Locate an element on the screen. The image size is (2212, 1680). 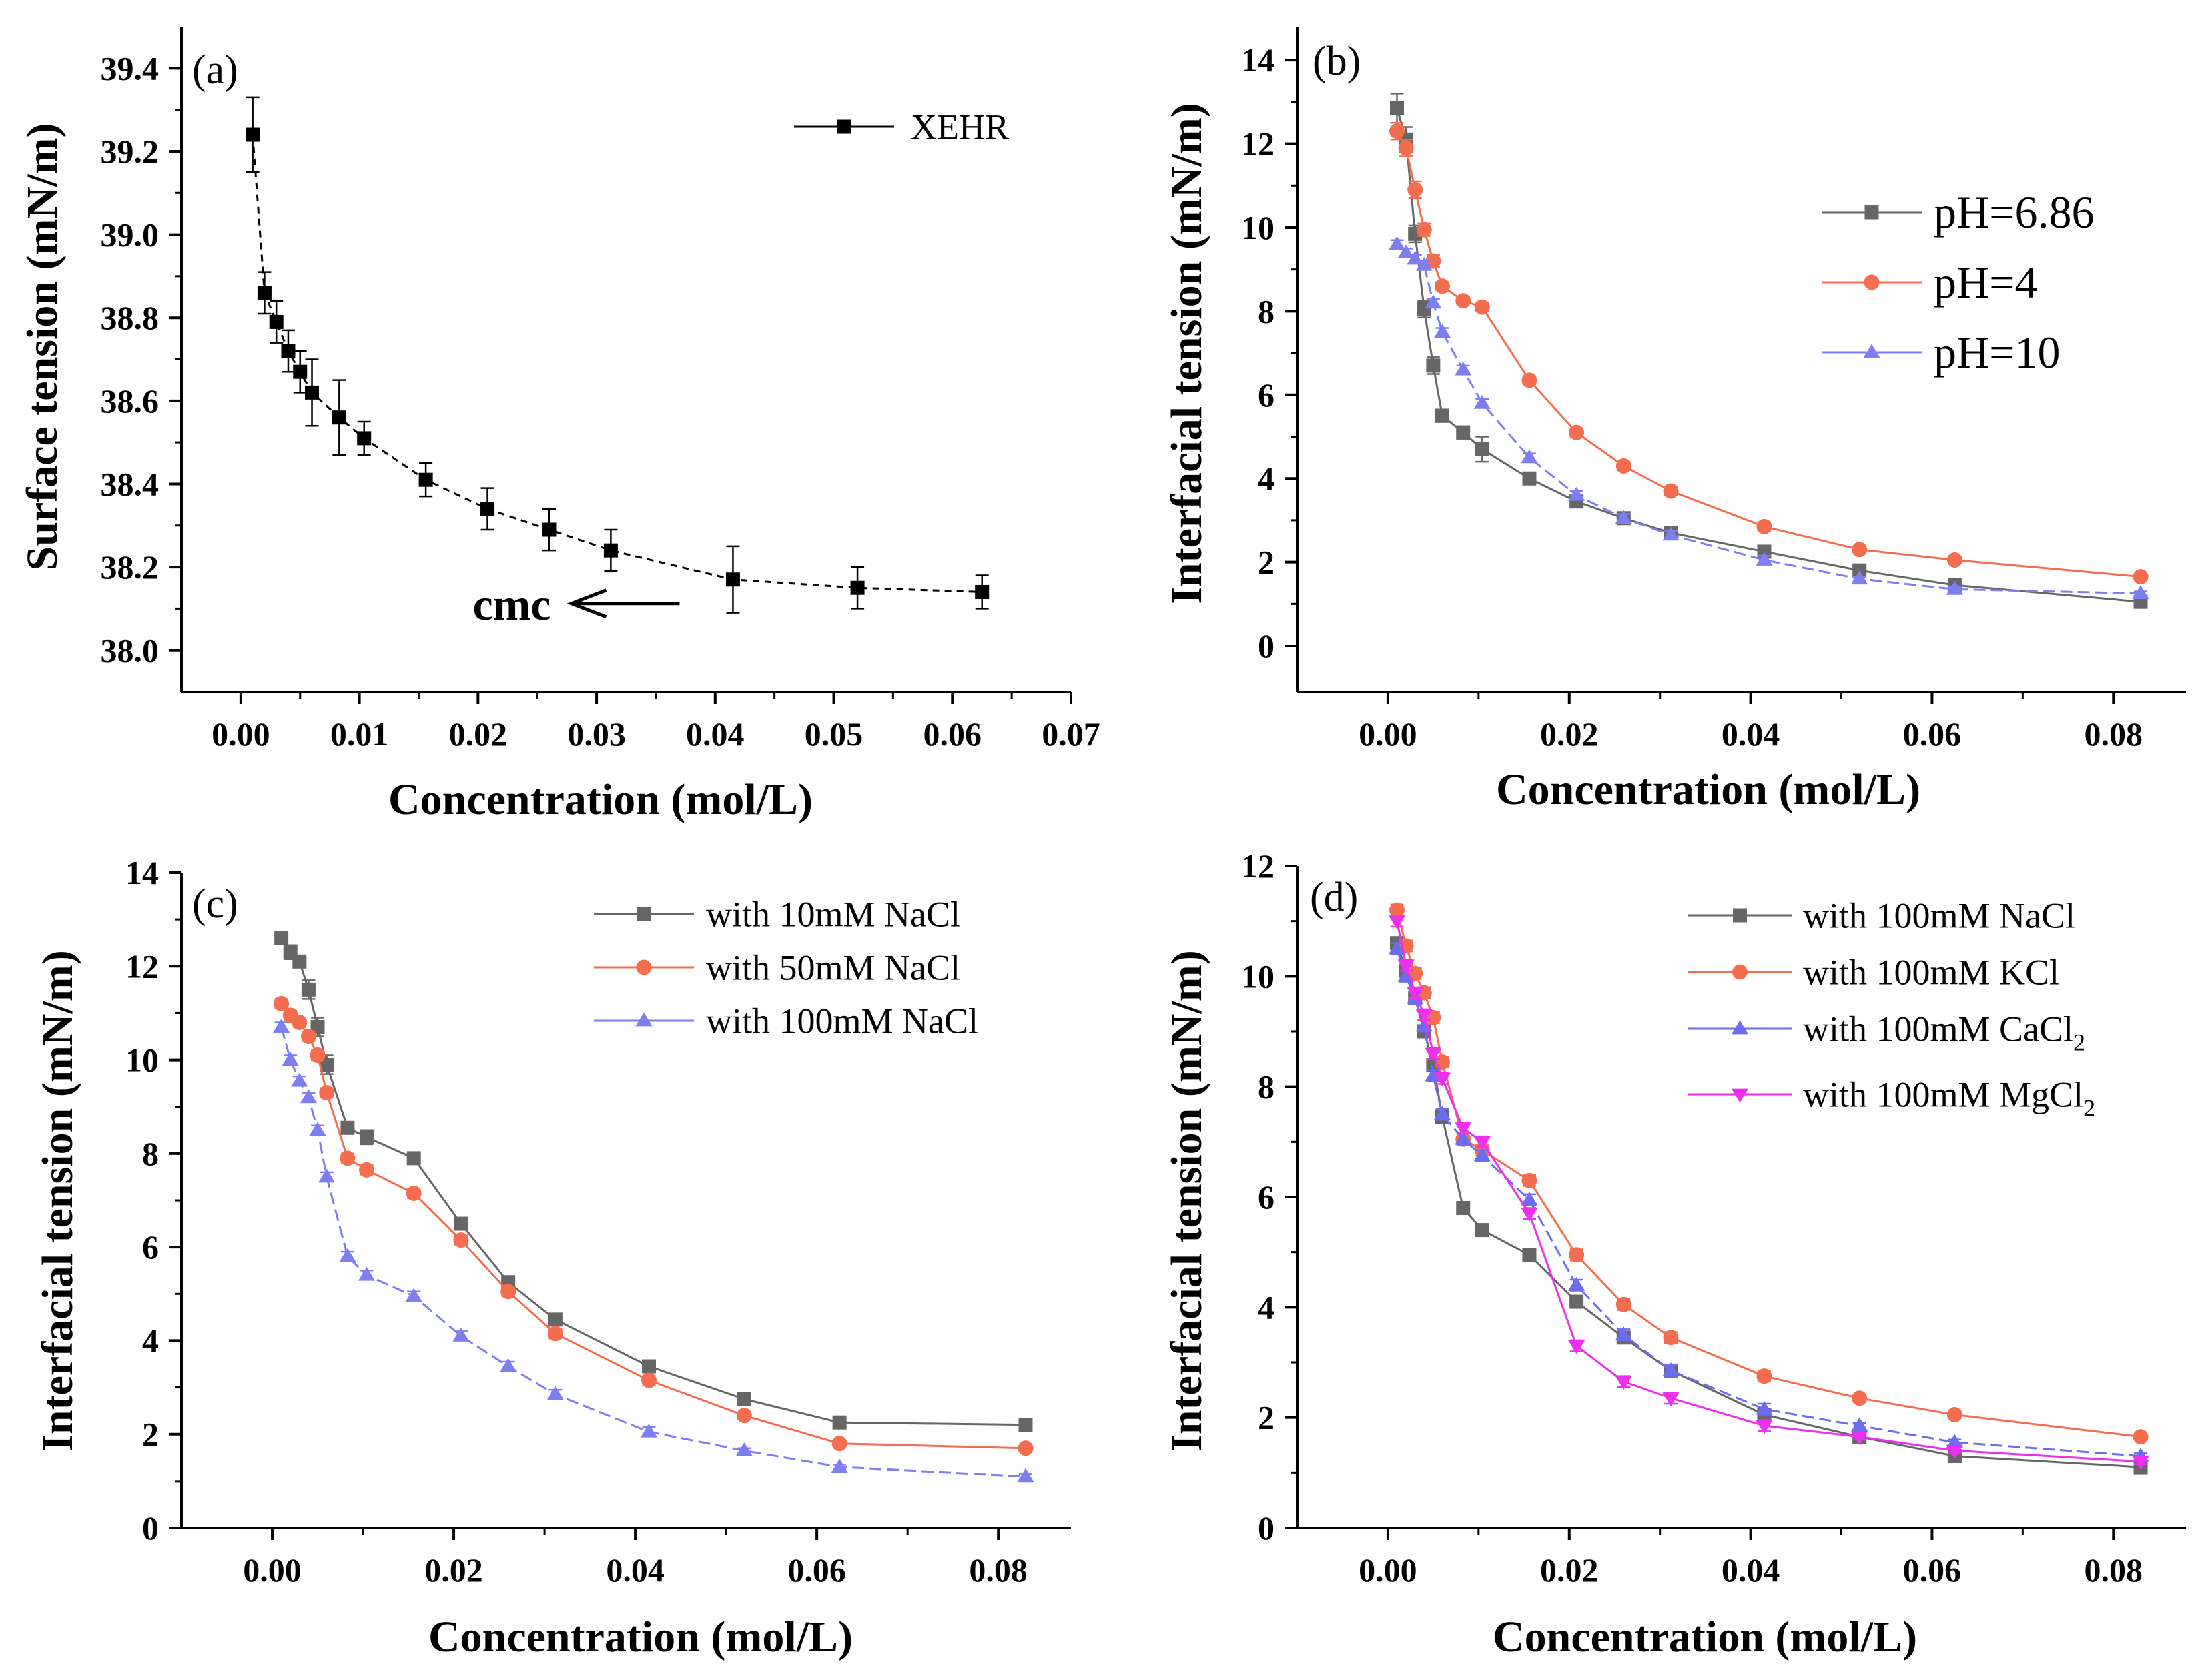
series-line is located at coordinates (1768, 355).